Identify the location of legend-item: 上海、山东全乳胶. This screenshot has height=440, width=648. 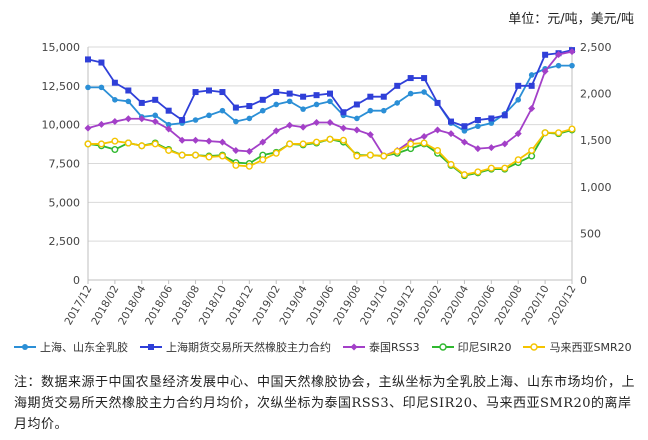
(71, 347).